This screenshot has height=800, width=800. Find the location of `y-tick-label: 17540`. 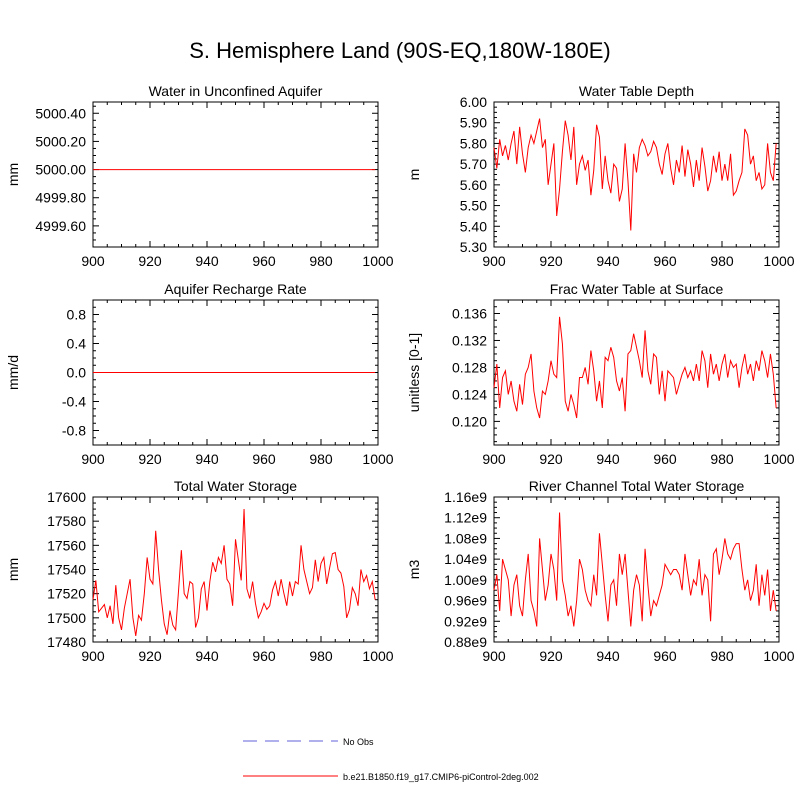

y-tick-label: 17540 is located at coordinates (66, 570).